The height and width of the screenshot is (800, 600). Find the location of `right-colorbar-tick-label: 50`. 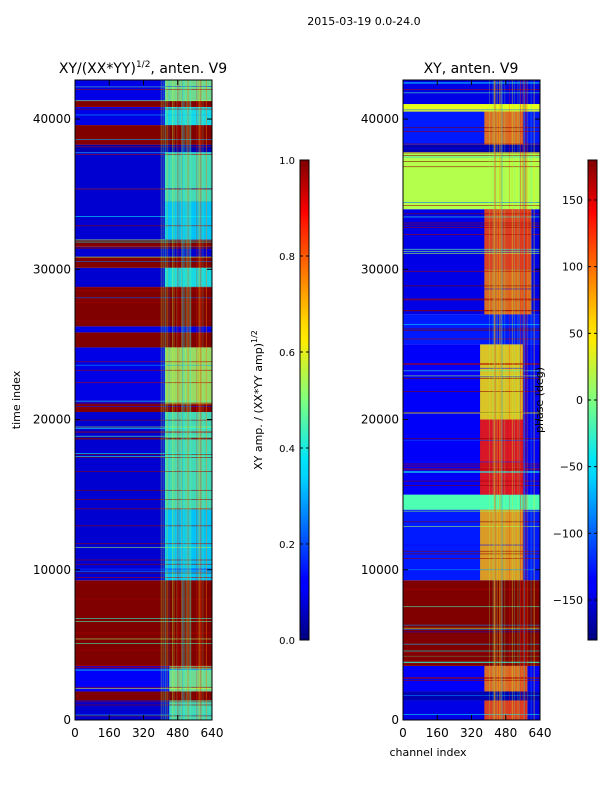

right-colorbar-tick-label: 50 is located at coordinates (576, 333).